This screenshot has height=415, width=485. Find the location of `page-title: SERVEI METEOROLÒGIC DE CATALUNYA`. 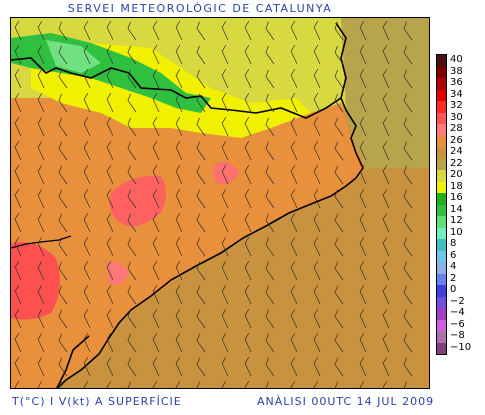

page-title: SERVEI METEOROLÒGIC DE CATALUNYA is located at coordinates (200, 8).